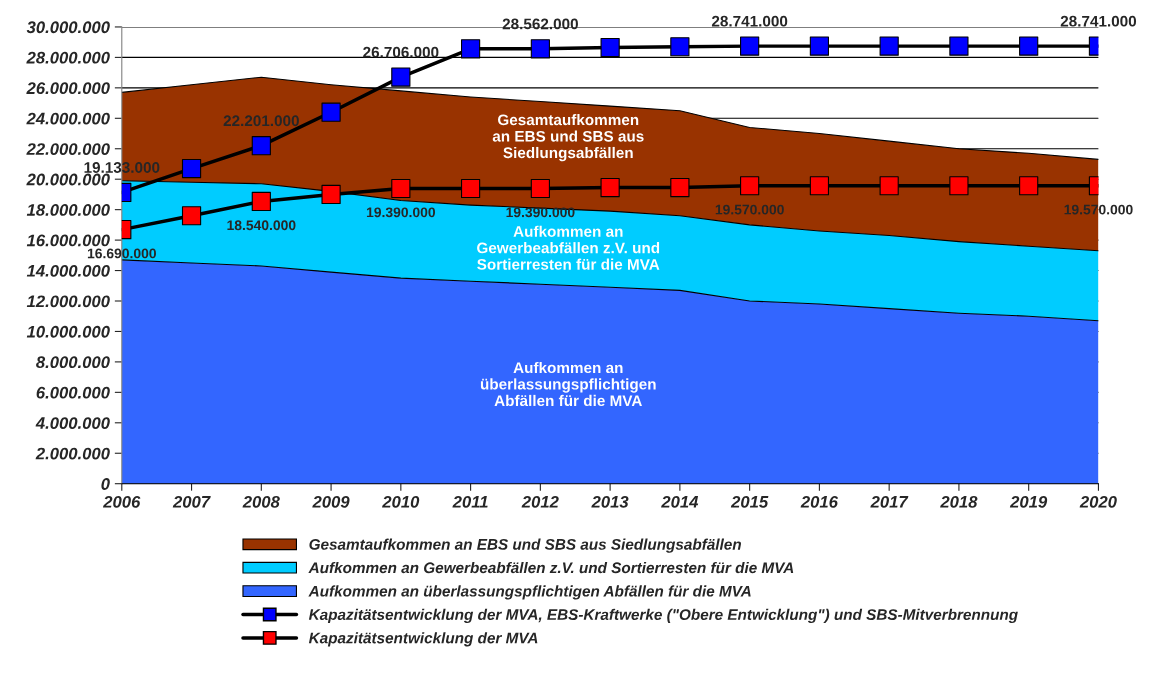 The image size is (1149, 691). I want to click on y-tick-label: 10.000.000, so click(68, 331).